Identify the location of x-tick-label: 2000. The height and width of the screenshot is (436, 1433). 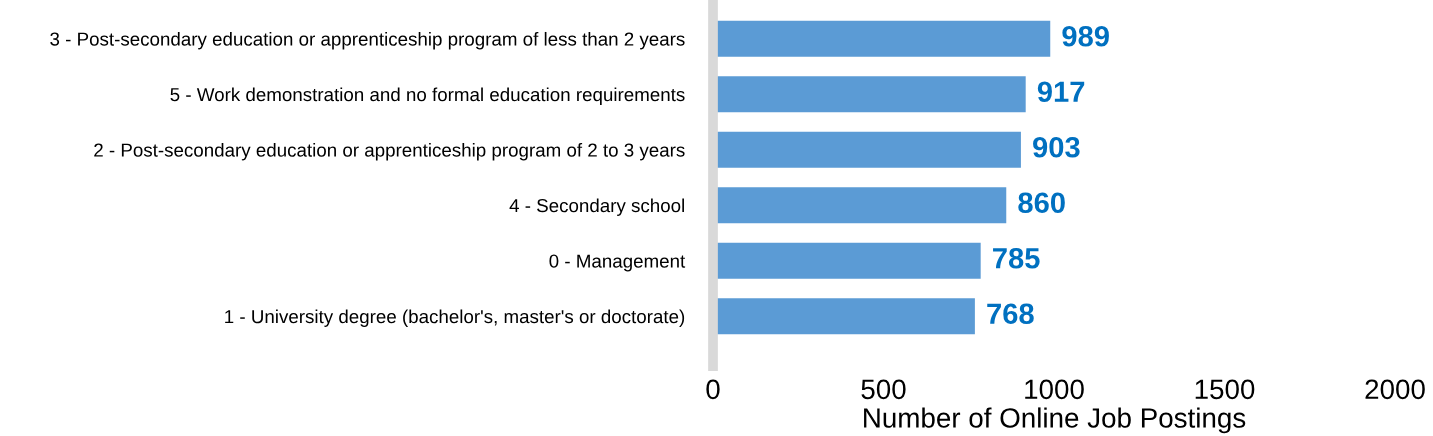
(1395, 389).